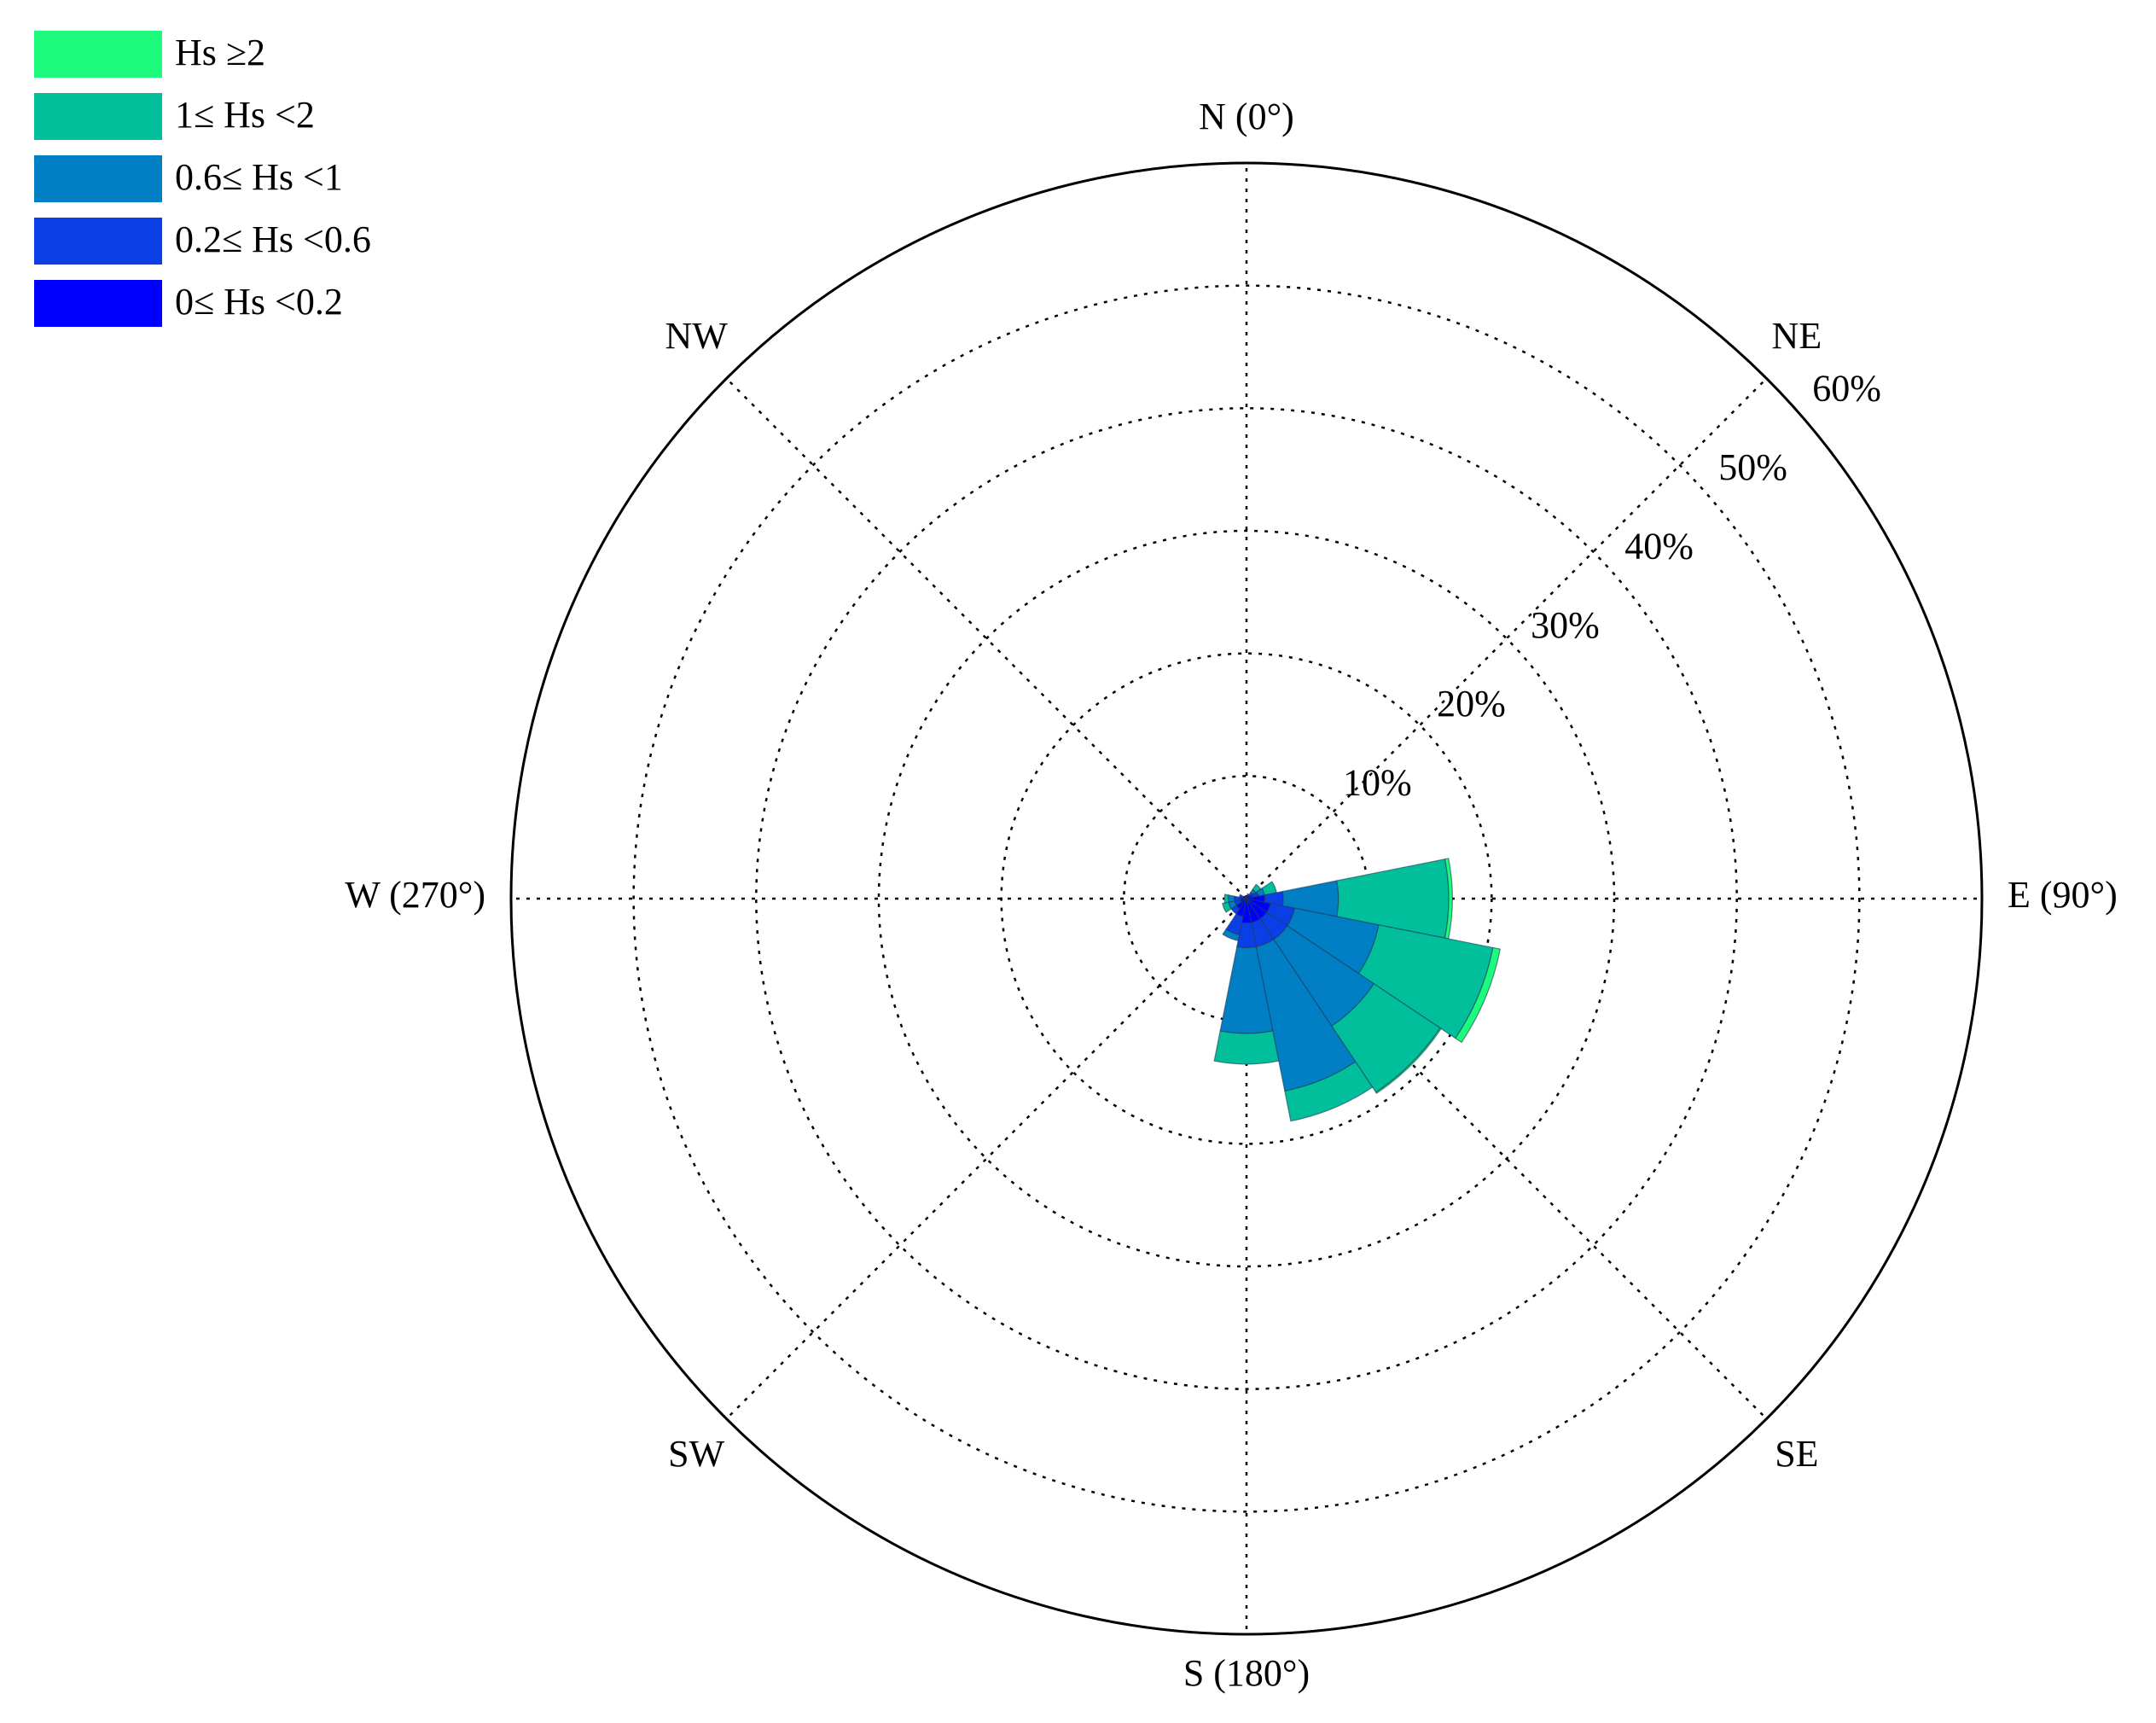  Describe the element at coordinates (1471, 704) in the screenshot. I see `r-tick-label: 20%` at that location.